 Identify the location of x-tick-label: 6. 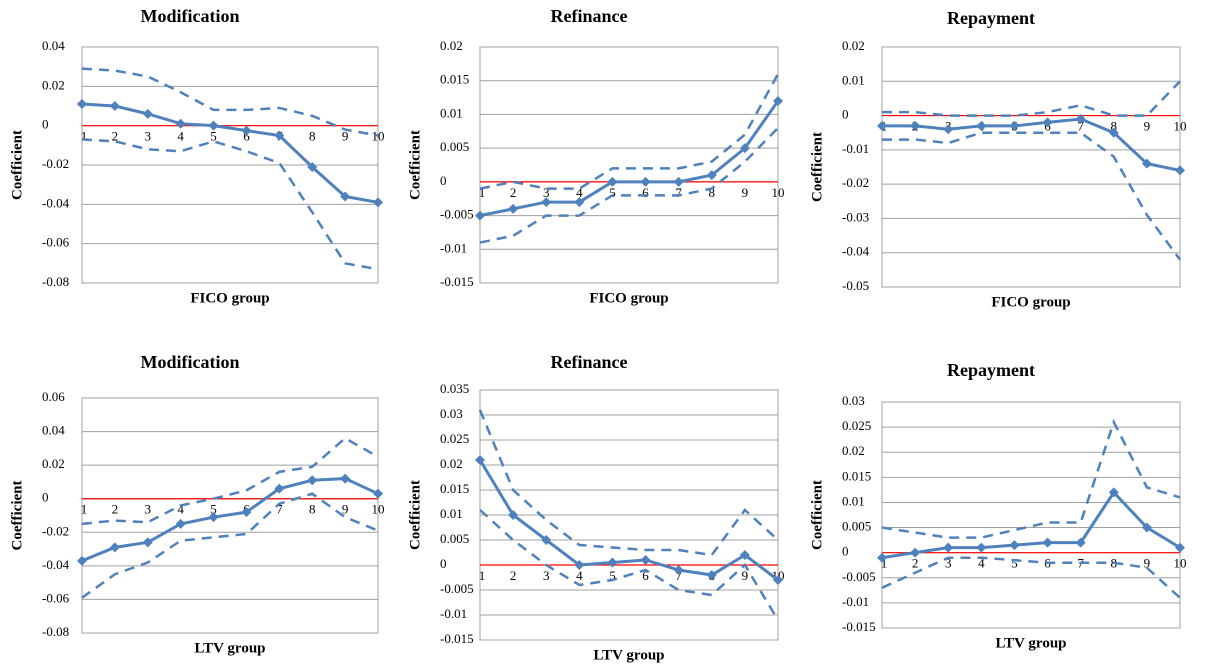
(246, 136).